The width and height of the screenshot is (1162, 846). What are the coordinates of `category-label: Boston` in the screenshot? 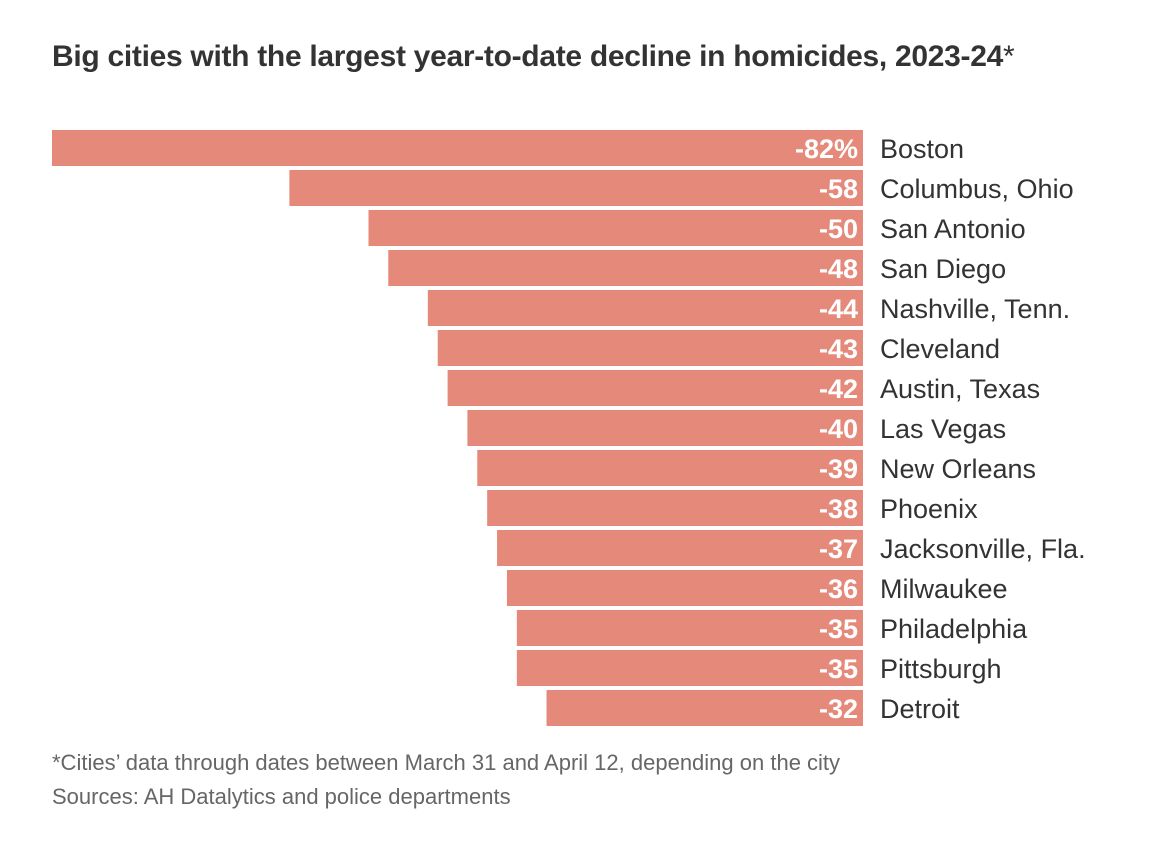 It's located at (922, 149).